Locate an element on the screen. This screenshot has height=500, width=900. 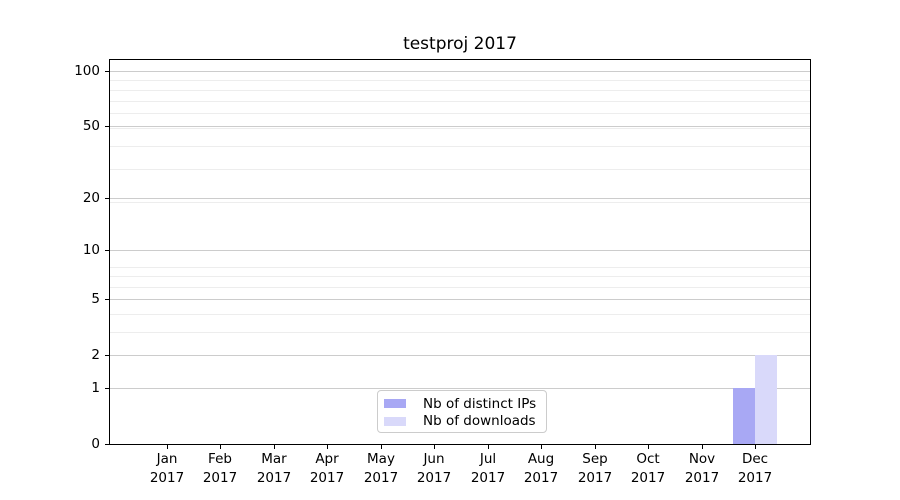
x-tick-label-apr: Apr 2017 is located at coordinates (327, 468).